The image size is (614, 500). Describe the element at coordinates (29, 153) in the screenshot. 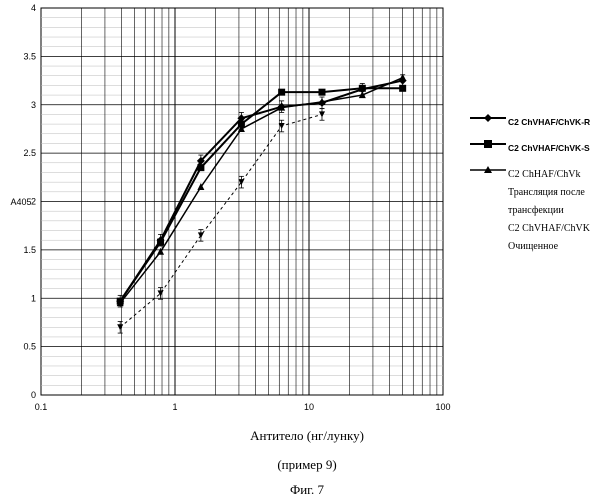

I see `y-tick-label: 2.5` at that location.